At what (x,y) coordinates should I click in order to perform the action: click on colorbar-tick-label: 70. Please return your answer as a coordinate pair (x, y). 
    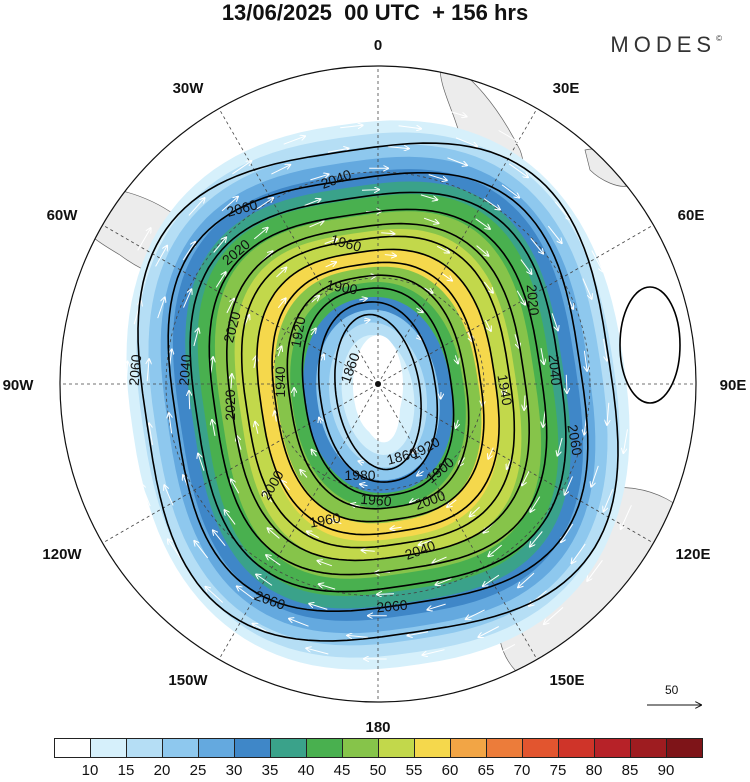
    Looking at the image, I should click on (522, 770).